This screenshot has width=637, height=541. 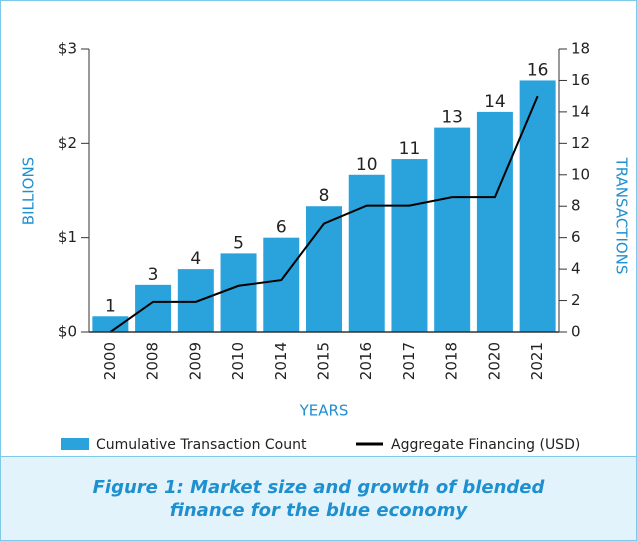 I want to click on x-tick-label: 2018, so click(x=452, y=361).